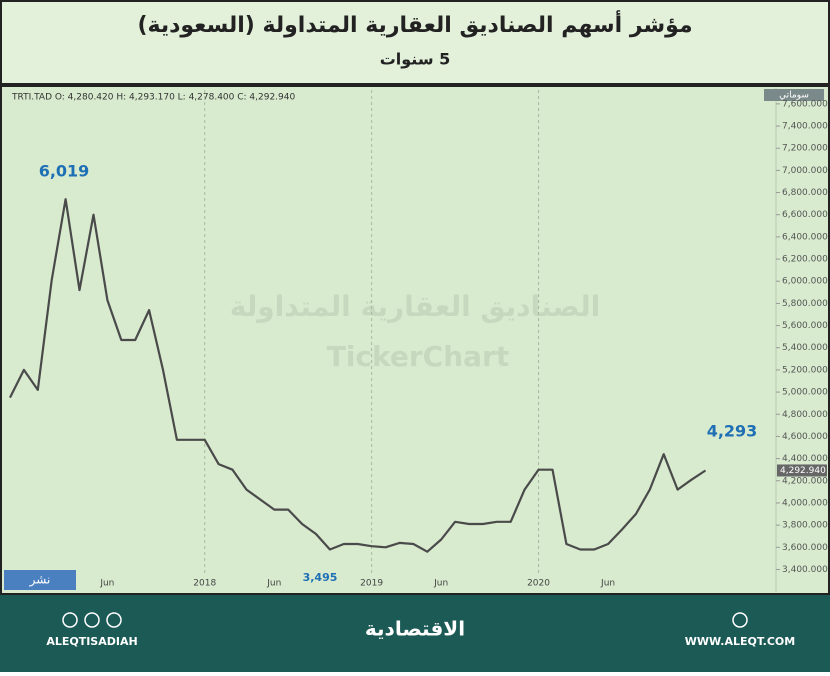  Describe the element at coordinates (805, 481) in the screenshot. I see `y-tick-label: 4,200.000` at that location.